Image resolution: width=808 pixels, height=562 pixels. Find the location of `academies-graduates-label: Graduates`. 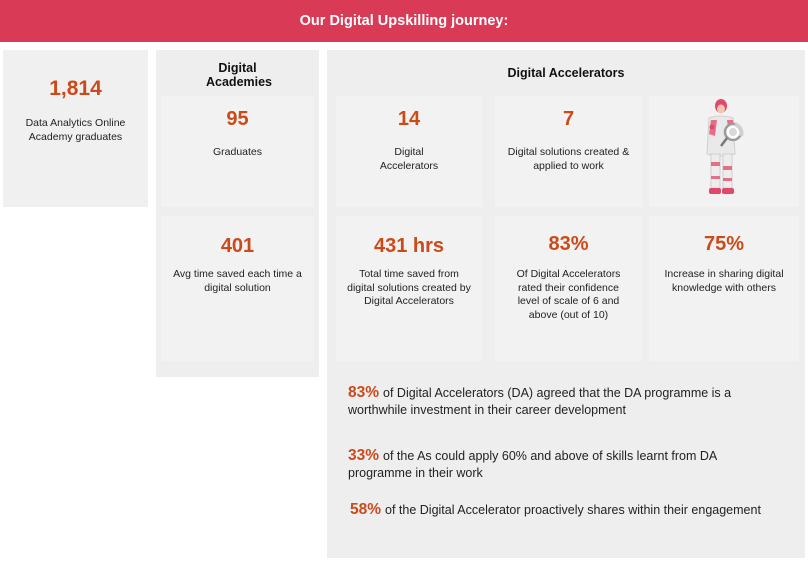

academies-graduates-label: Graduates is located at coordinates (237, 152).